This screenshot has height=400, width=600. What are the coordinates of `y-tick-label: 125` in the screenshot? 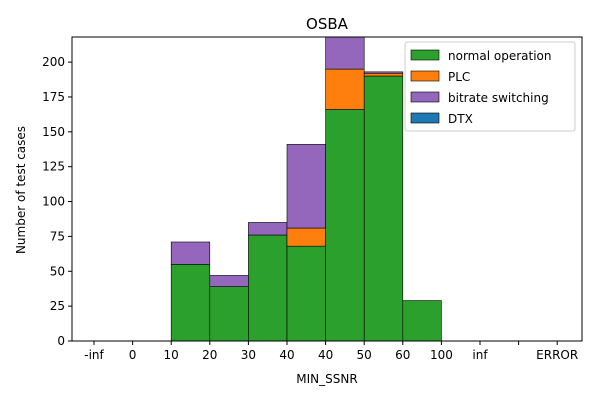 It's located at (53, 167).